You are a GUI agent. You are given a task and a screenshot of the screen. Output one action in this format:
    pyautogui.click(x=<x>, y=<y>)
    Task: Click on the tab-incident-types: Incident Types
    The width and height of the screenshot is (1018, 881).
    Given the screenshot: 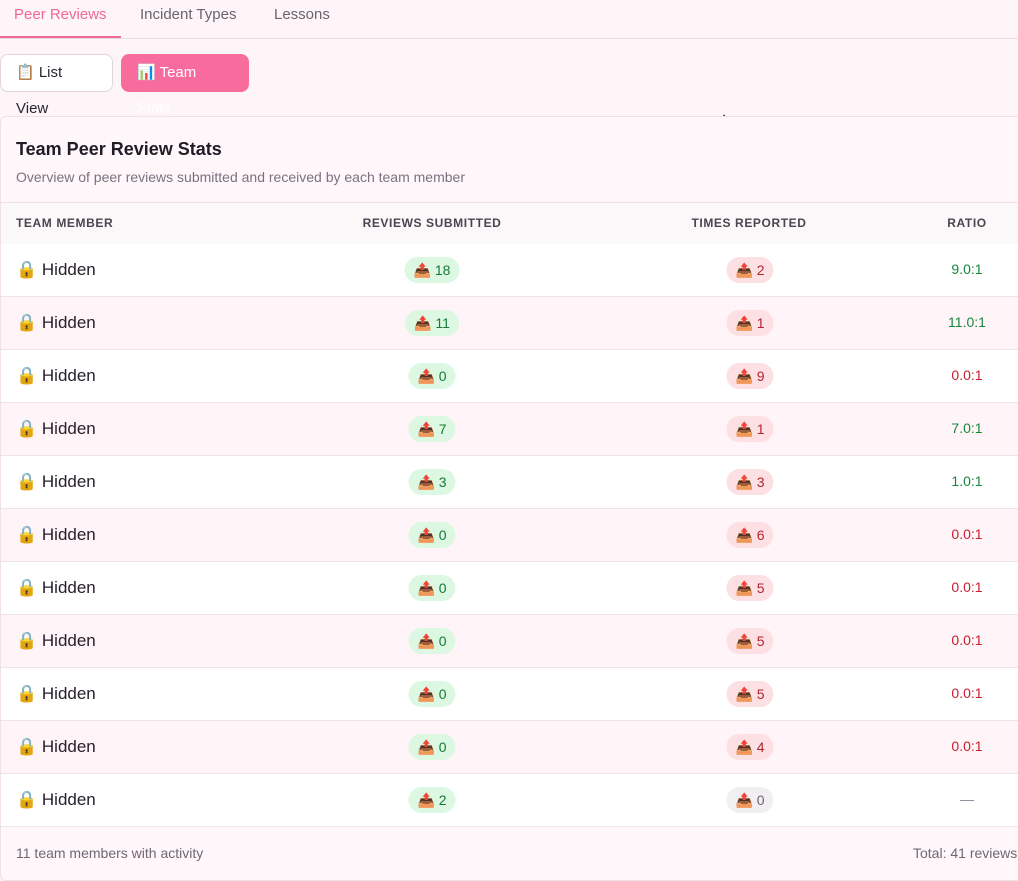 What is the action you would take?
    pyautogui.click(x=188, y=14)
    